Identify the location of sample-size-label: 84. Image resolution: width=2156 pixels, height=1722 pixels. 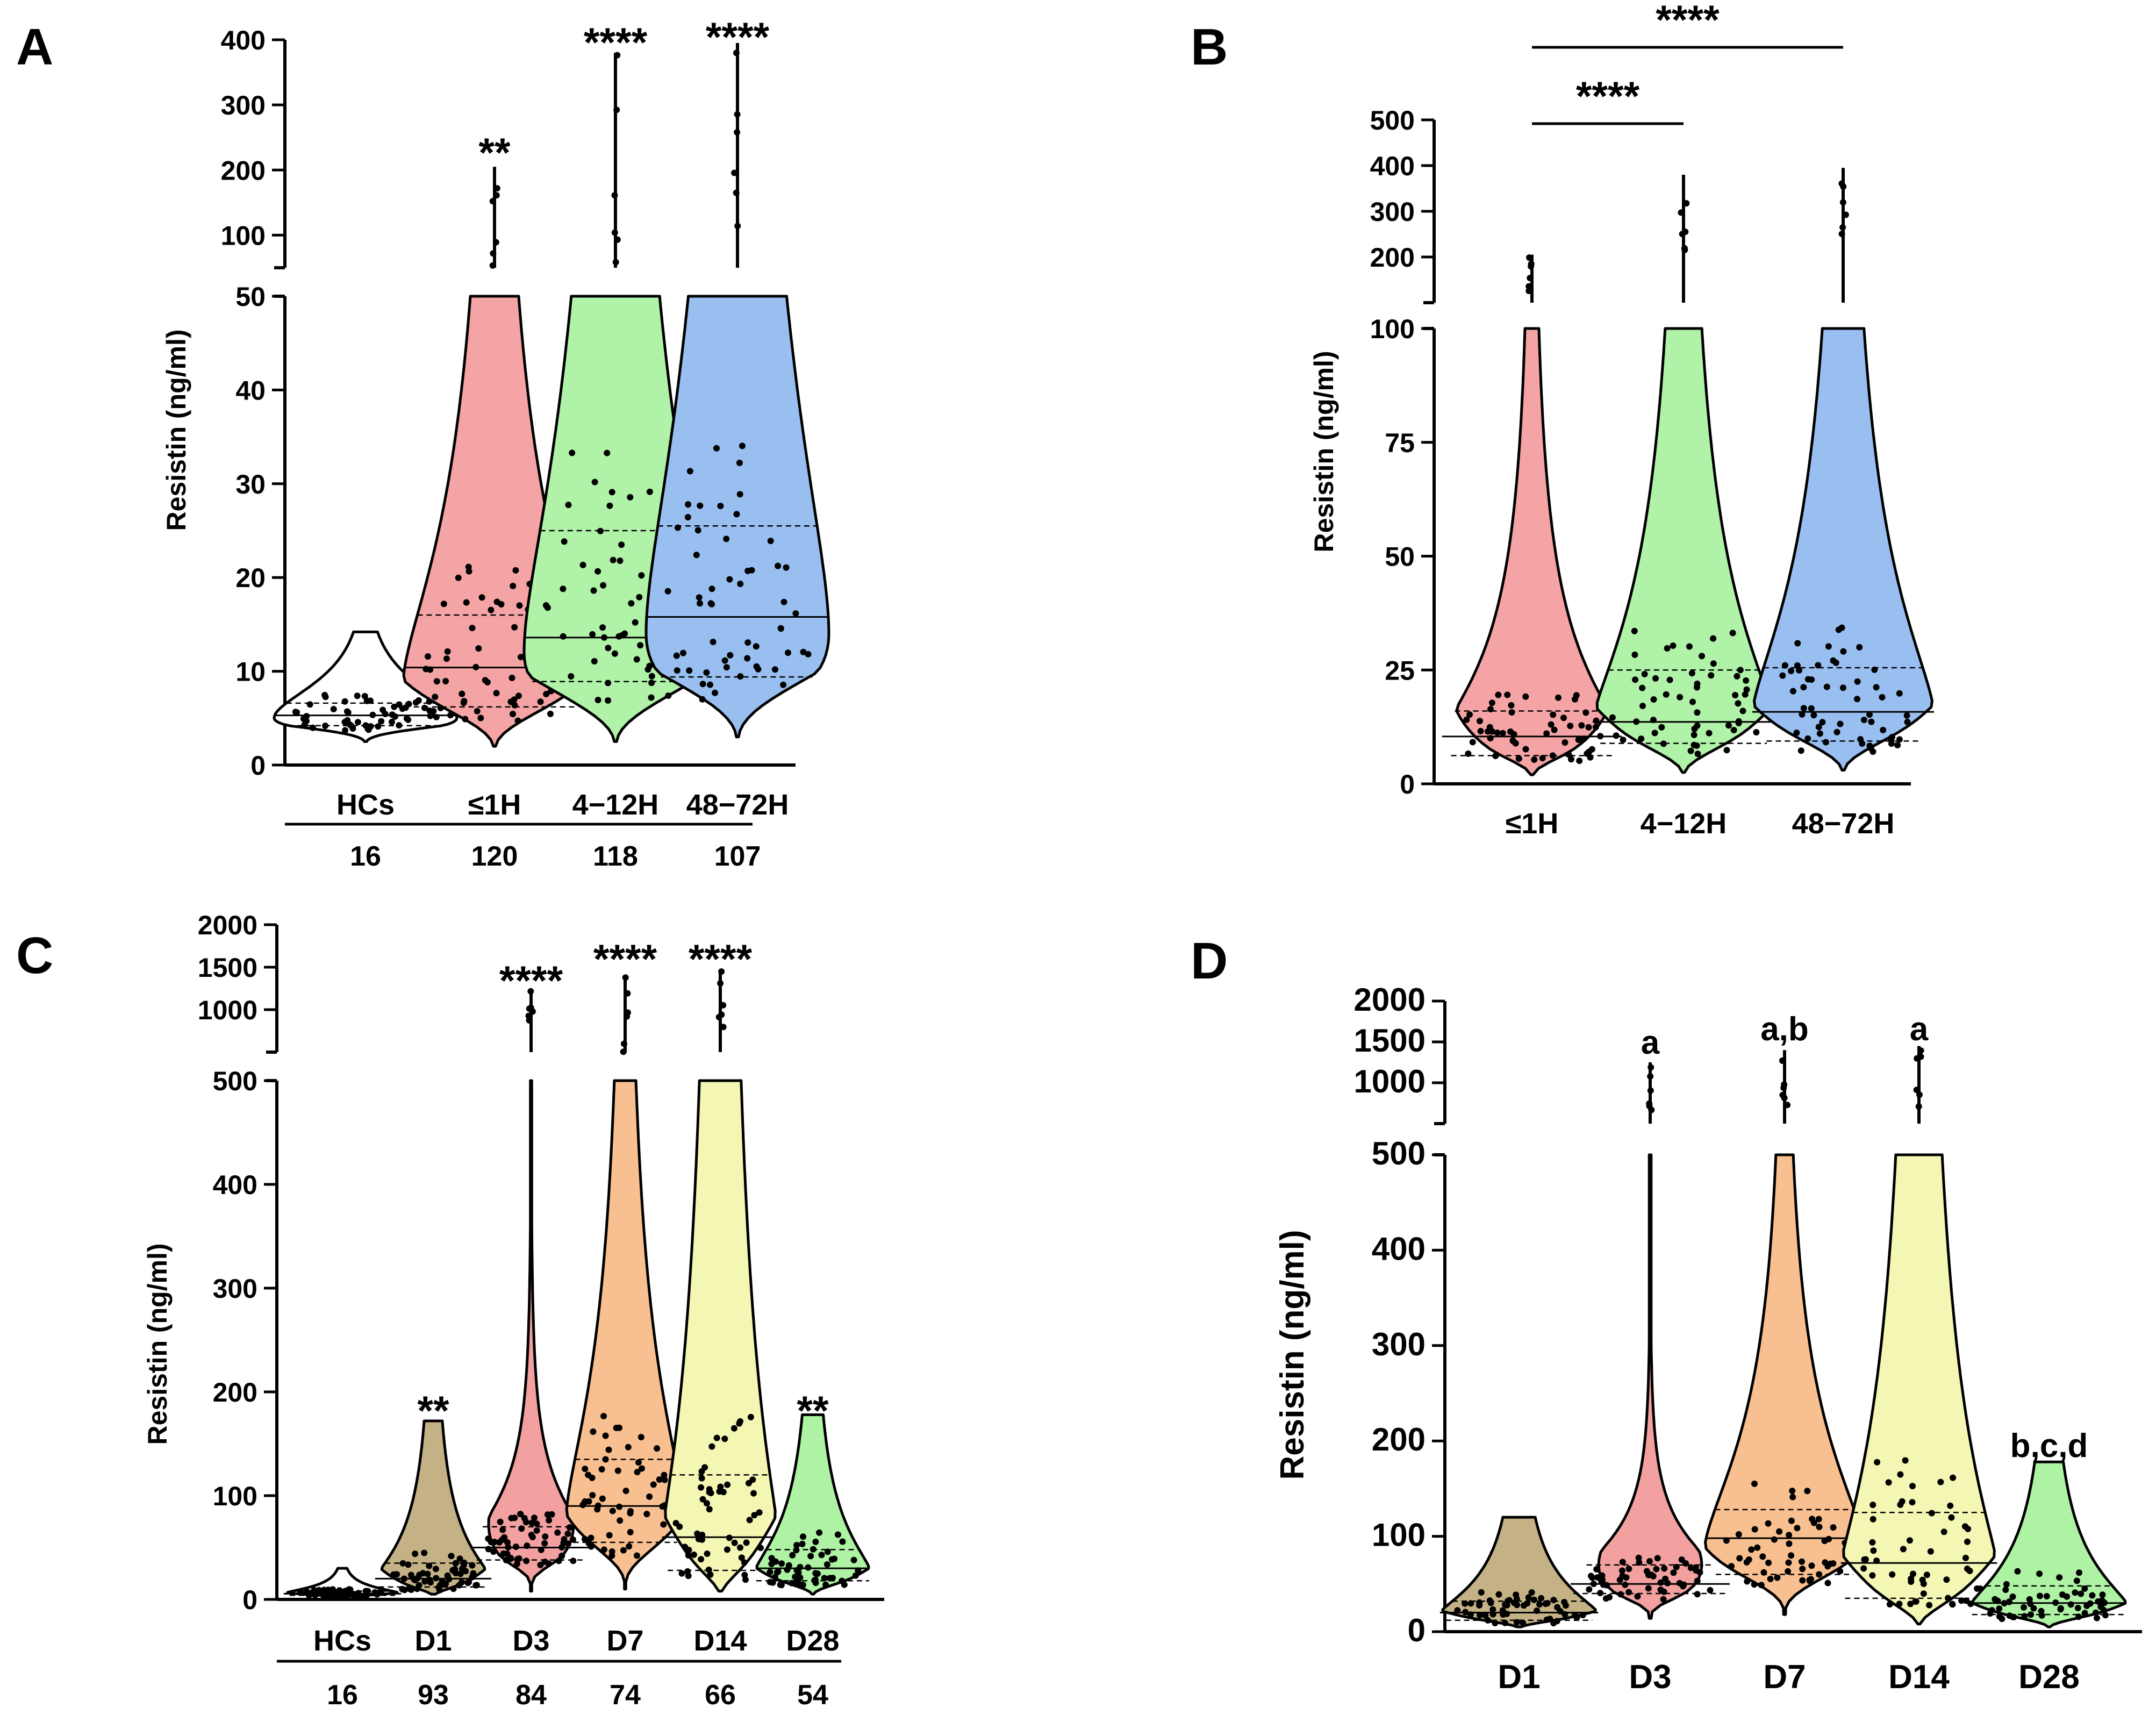
(531, 1695).